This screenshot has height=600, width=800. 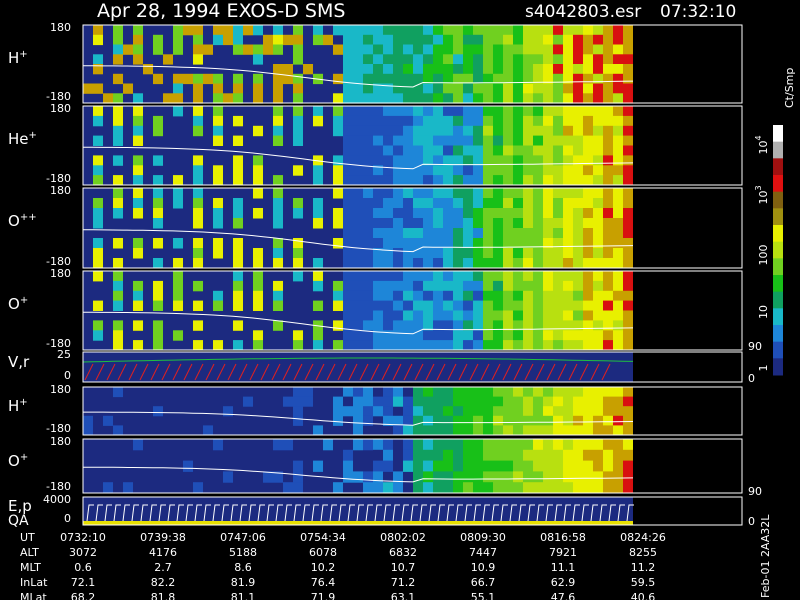 I want to click on row-label: MLat, so click(x=33, y=595).